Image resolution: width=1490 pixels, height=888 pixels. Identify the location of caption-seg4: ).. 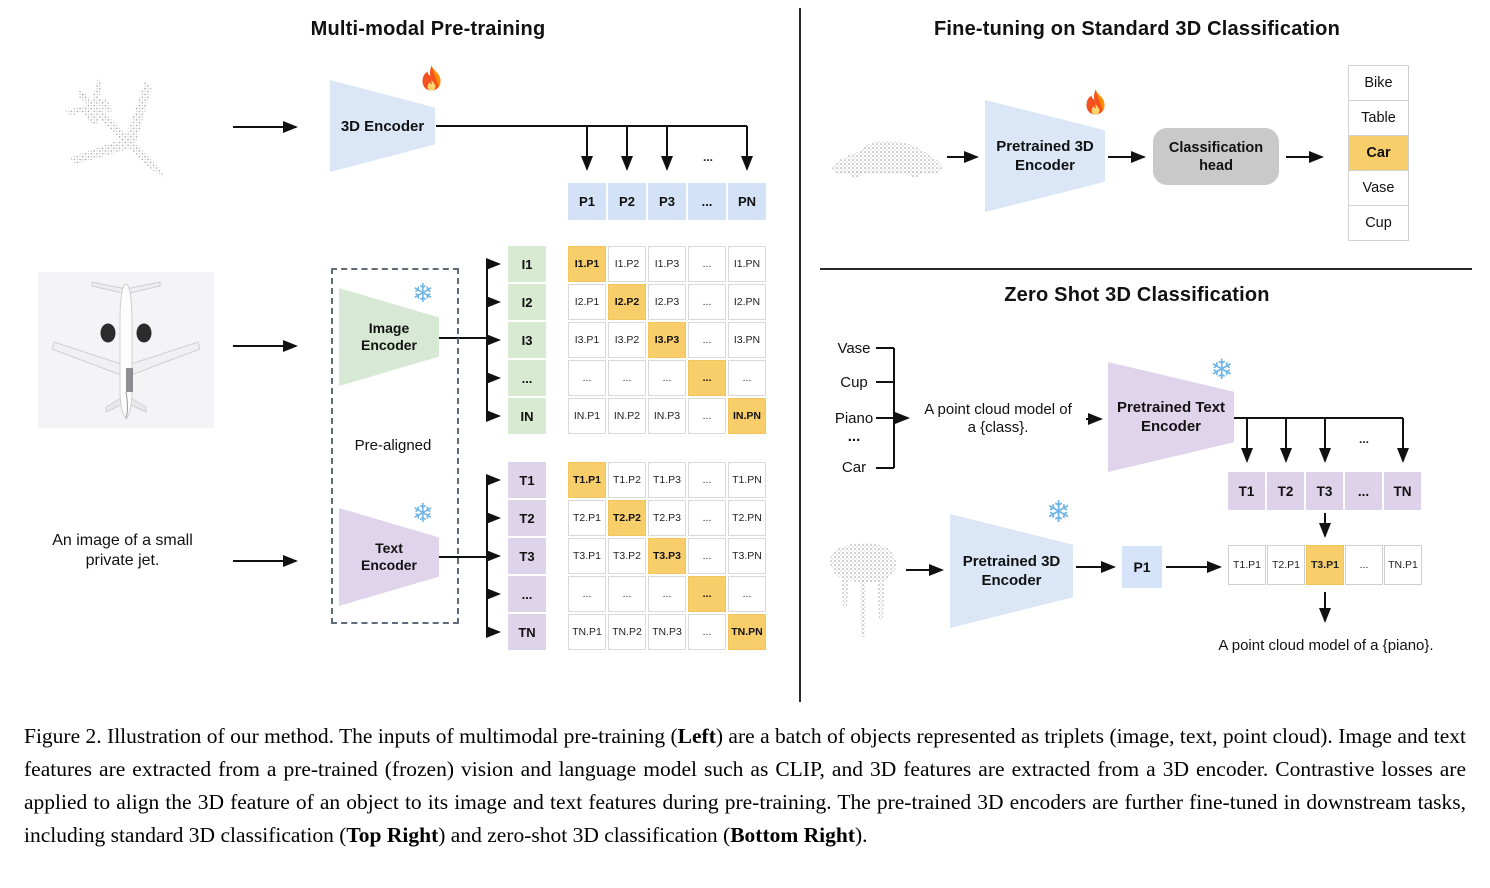
(861, 835).